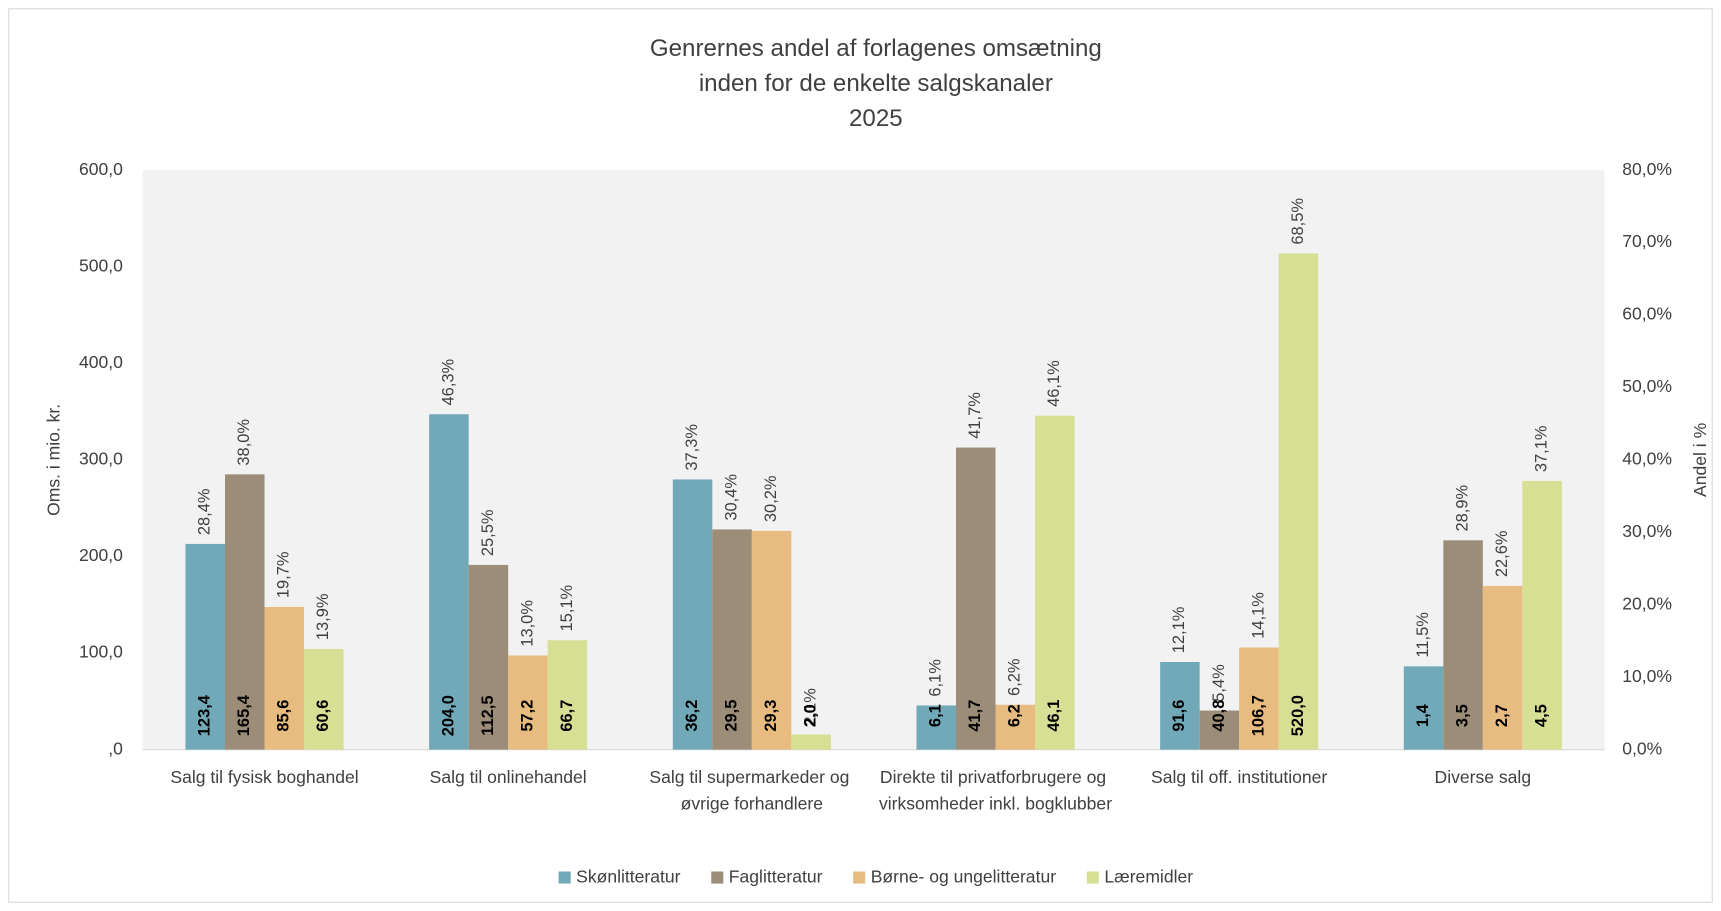 The width and height of the screenshot is (1721, 911). Describe the element at coordinates (1642, 748) in the screenshot. I see `y2-tick-label: 0,0%` at that location.